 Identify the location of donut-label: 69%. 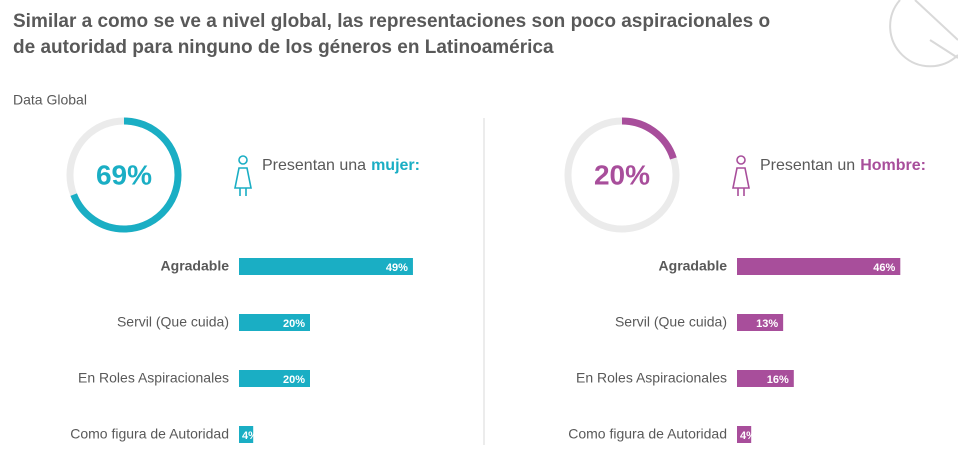
(124, 174).